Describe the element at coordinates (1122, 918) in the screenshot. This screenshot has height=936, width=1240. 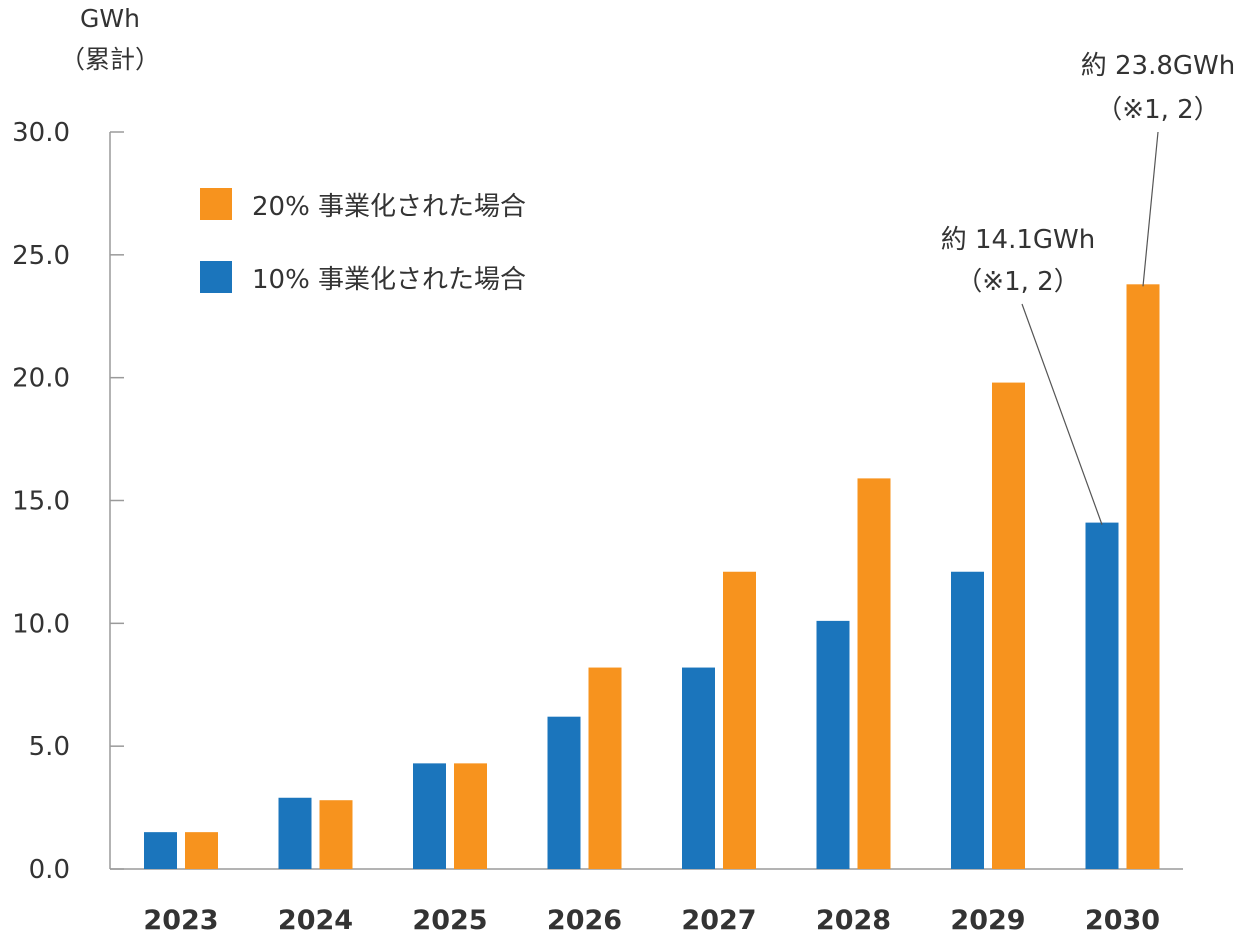
I see `x-tick-label: 2030` at that location.